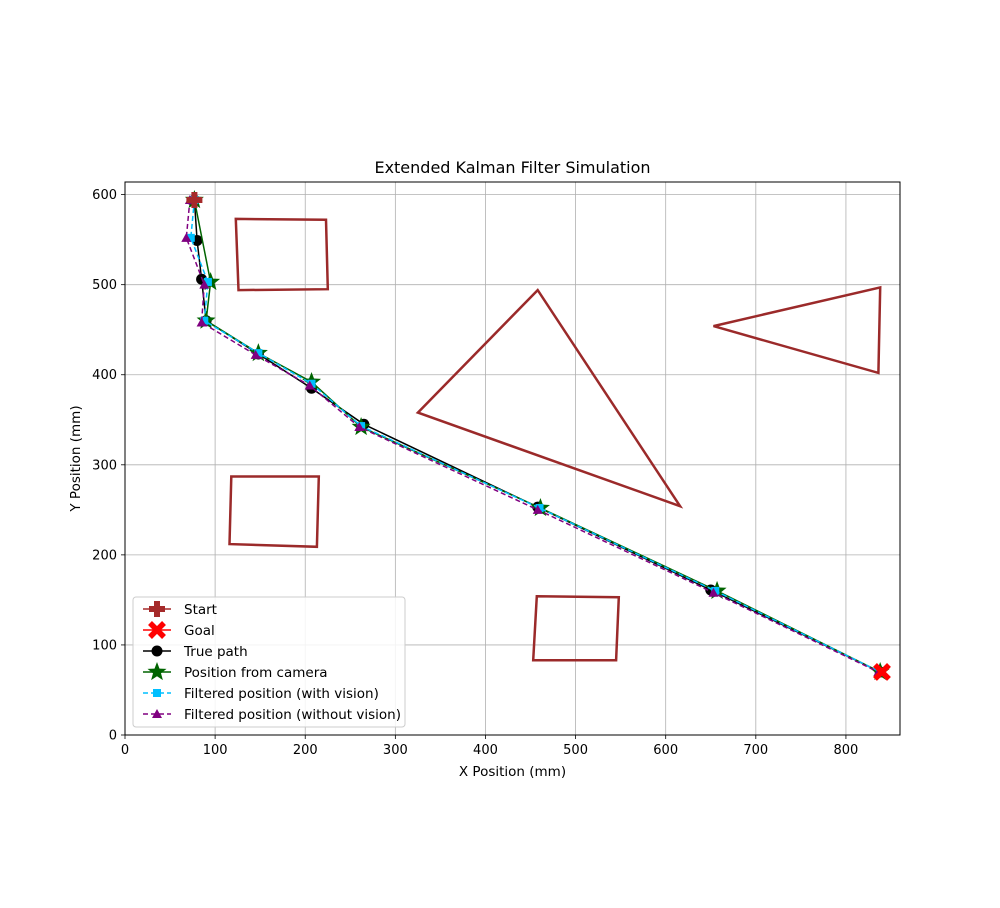 This screenshot has width=1000, height=908. Describe the element at coordinates (512, 772) in the screenshot. I see `x-axis-label: X Position (mm)` at that location.